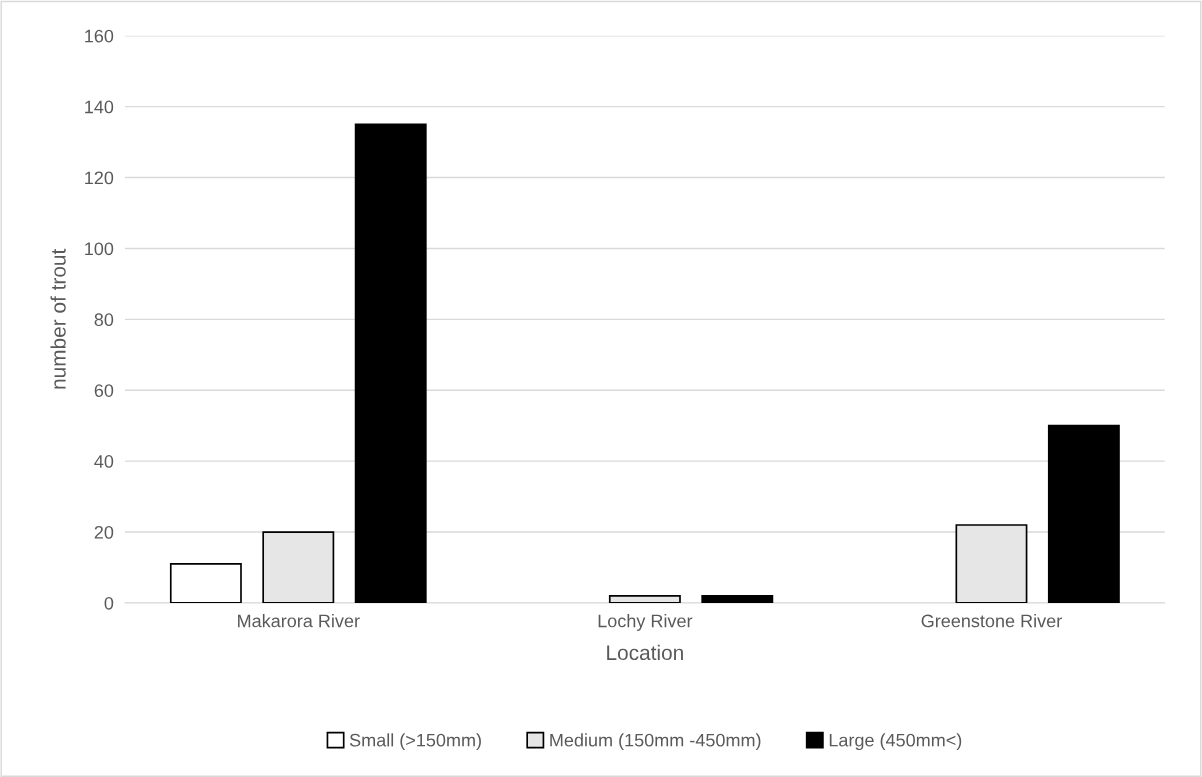 This screenshot has height=777, width=1202. I want to click on x-tick-label: Makarora River, so click(299, 621).